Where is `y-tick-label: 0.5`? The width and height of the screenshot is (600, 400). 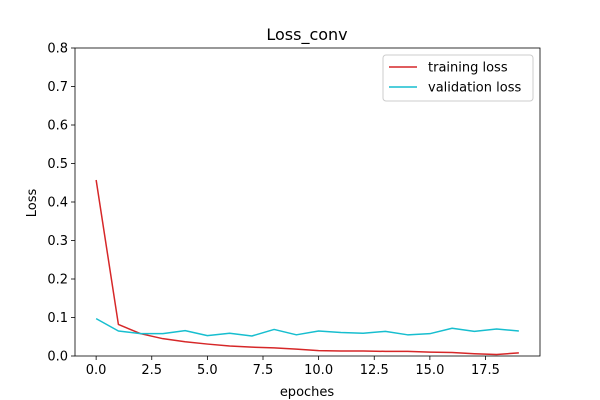
y-tick-label: 0.5 is located at coordinates (57, 164).